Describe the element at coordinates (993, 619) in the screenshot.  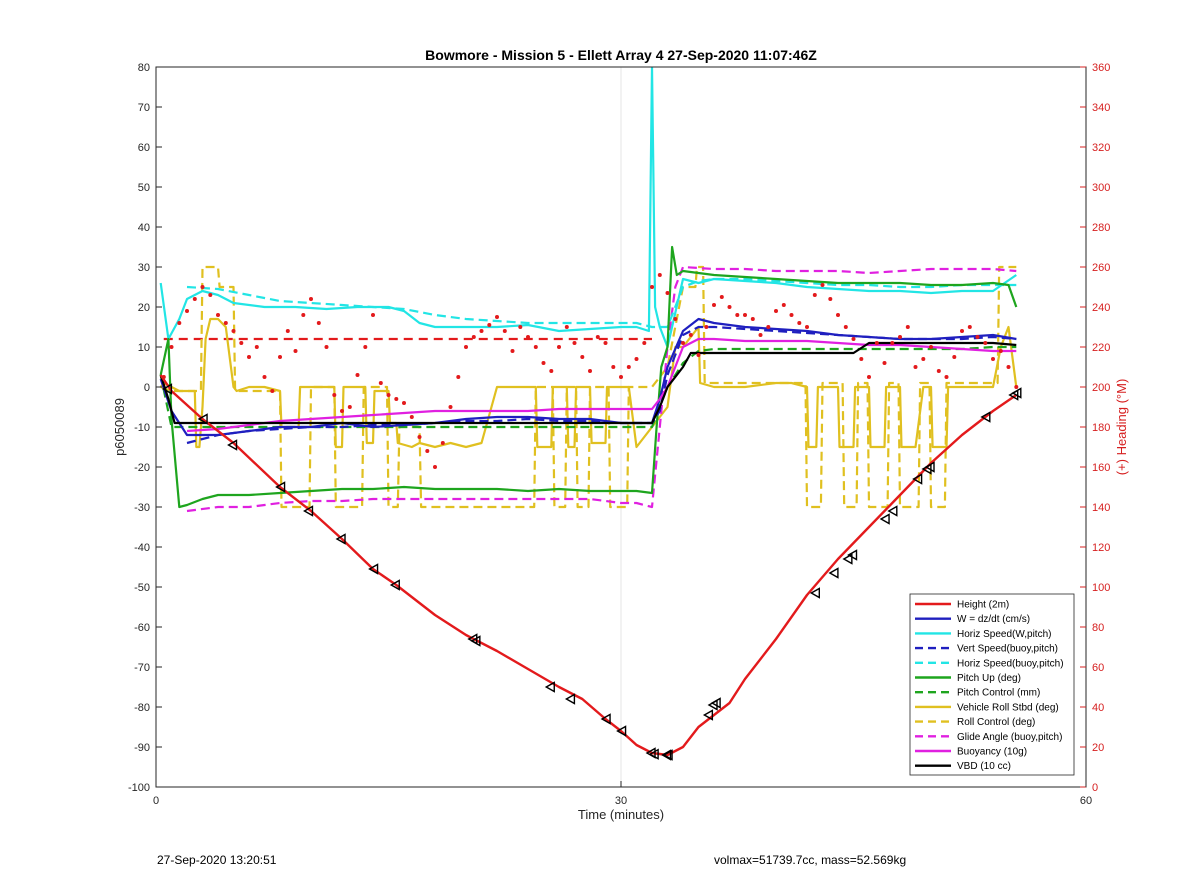
I see `legend-label-w-dz-dt-cm-s: W = dz/dt (cm/s)` at that location.